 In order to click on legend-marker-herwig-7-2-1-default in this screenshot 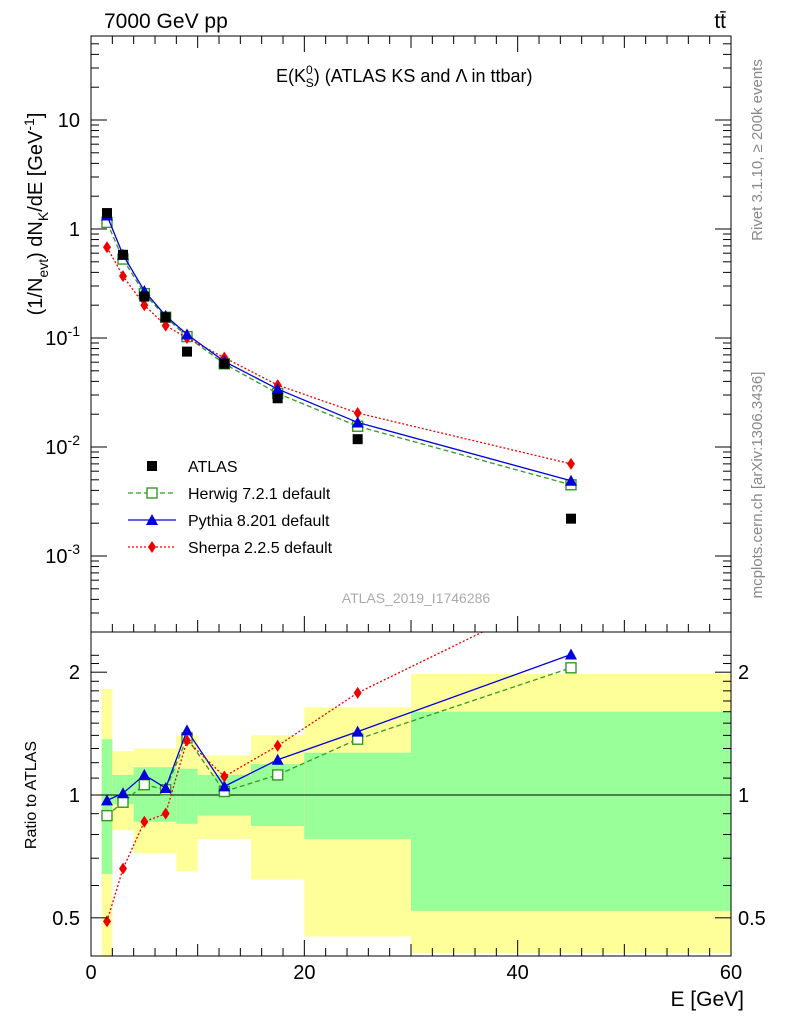, I will do `click(152, 493)`.